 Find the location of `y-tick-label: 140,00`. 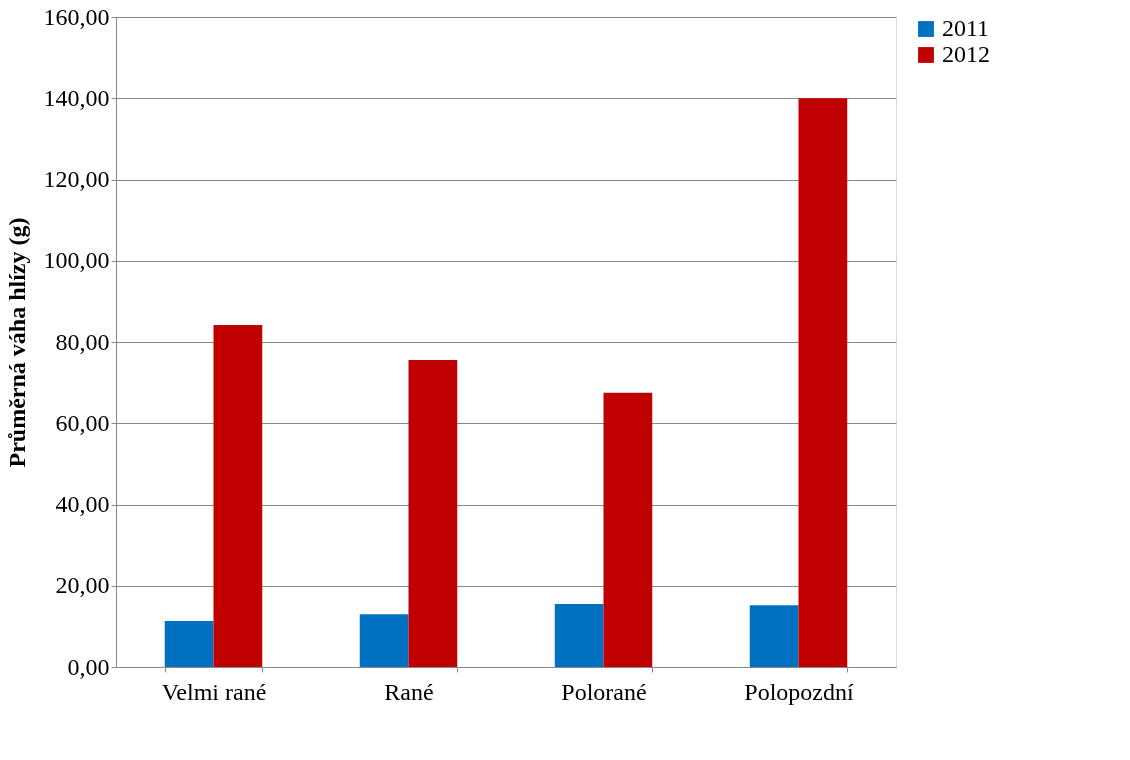

y-tick-label: 140,00 is located at coordinates (76, 97).